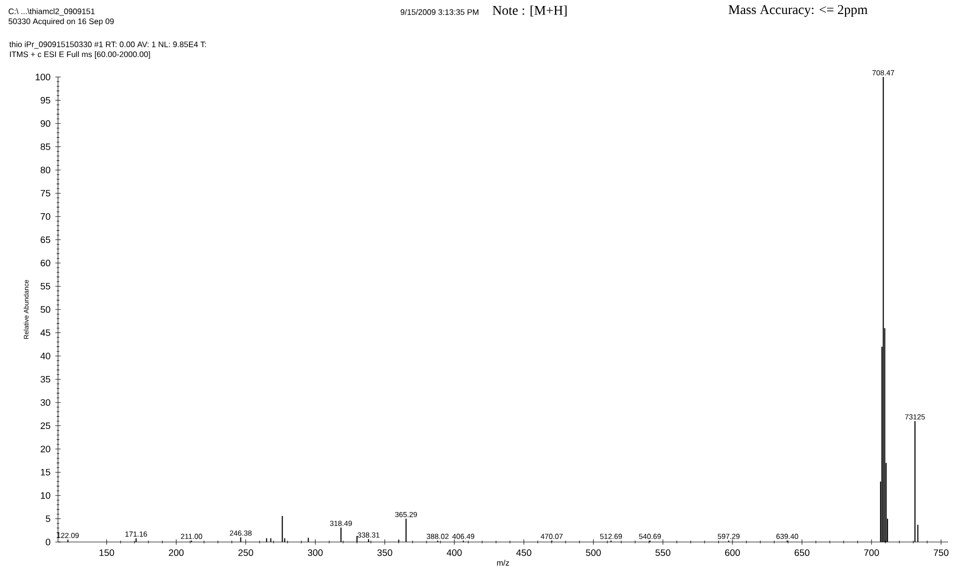 The image size is (953, 585). I want to click on text: C:\ ...\thiamcl2_0909151, so click(51, 12).